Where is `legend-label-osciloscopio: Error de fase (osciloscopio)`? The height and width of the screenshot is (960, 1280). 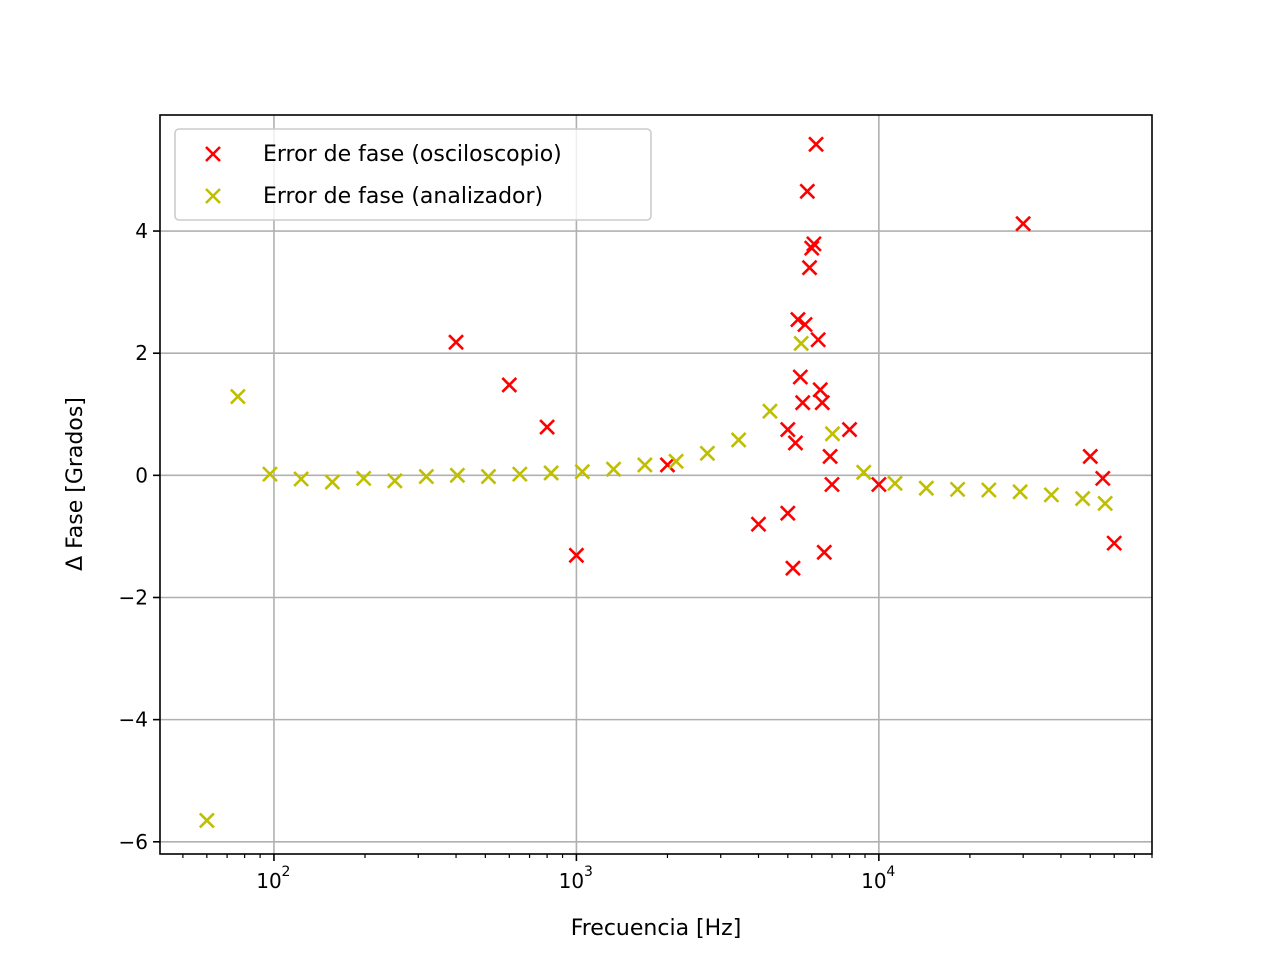 legend-label-osciloscopio: Error de fase (osciloscopio) is located at coordinates (412, 154).